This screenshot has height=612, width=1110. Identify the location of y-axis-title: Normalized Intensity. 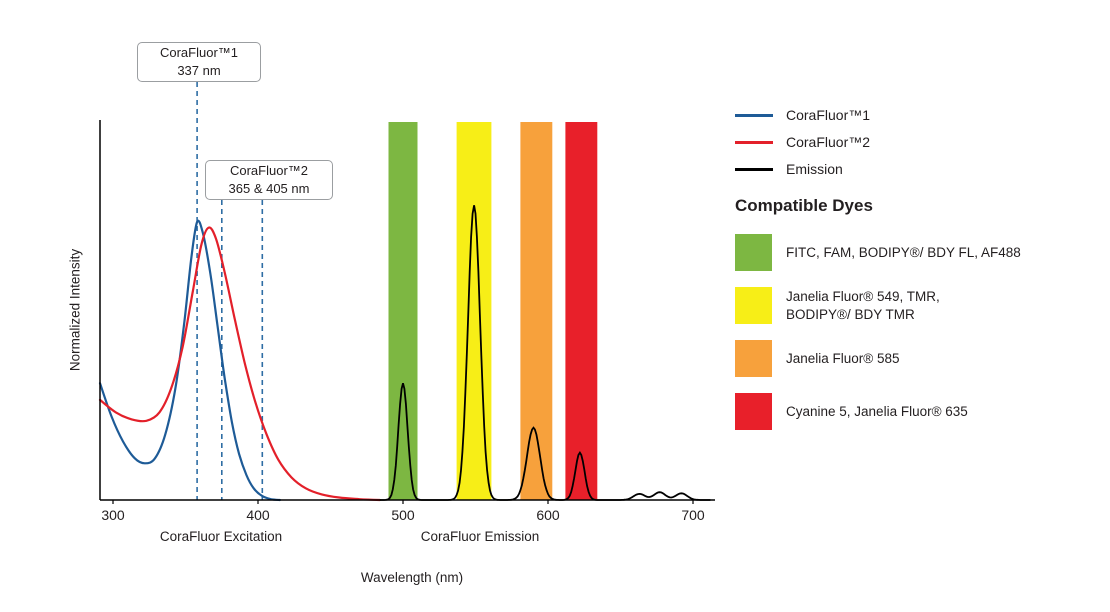
(75, 310).